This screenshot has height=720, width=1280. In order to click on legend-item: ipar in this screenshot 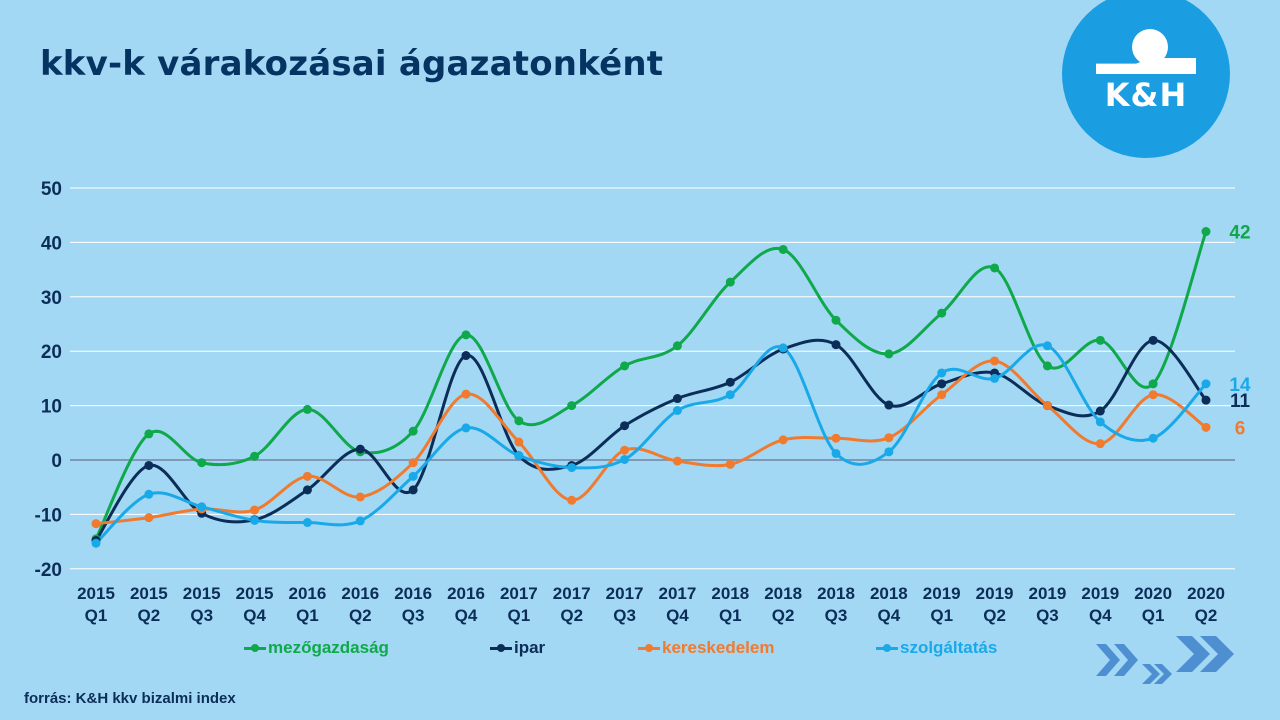, I will do `click(517, 648)`.